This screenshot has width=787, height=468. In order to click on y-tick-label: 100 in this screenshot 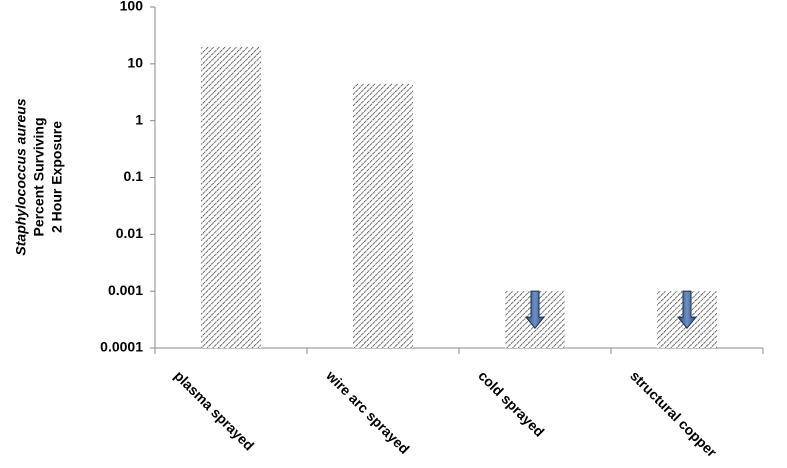, I will do `click(132, 7)`.